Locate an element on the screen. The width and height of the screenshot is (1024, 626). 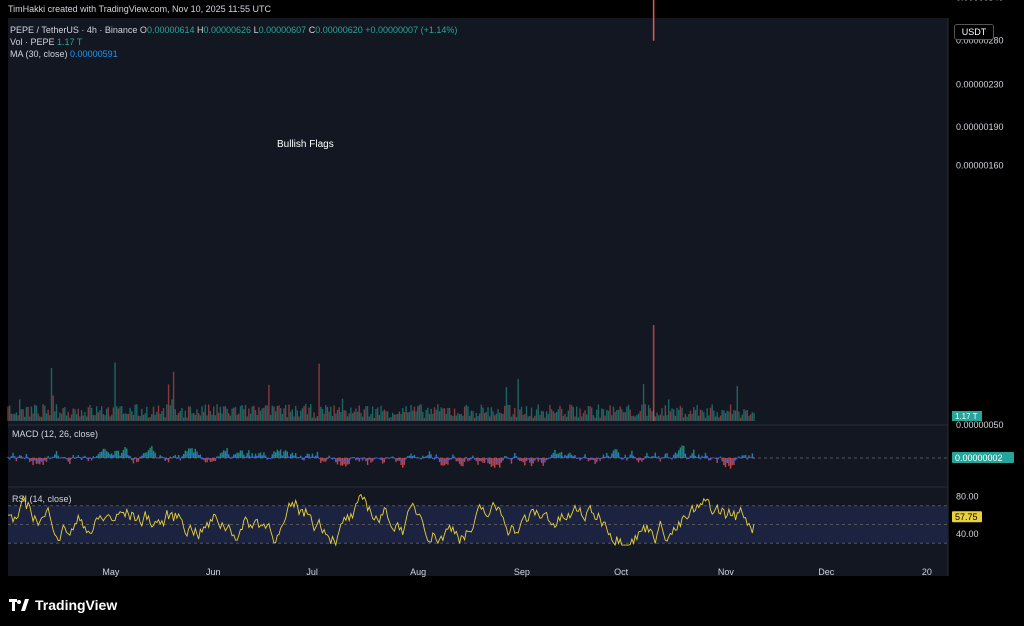
tradingview-logo: TradingView is located at coordinates (63, 605).